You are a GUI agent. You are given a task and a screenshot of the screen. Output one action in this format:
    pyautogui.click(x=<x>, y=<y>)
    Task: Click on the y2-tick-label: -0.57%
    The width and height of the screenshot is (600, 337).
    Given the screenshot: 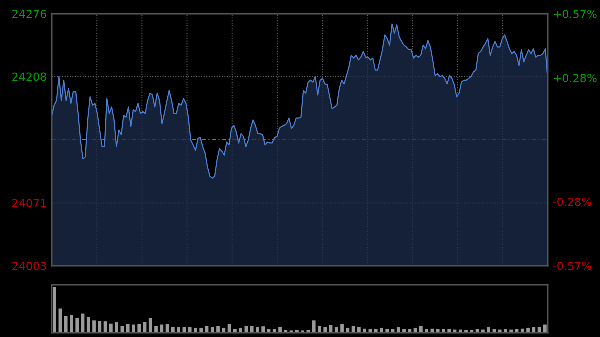 What is the action you would take?
    pyautogui.click(x=572, y=266)
    